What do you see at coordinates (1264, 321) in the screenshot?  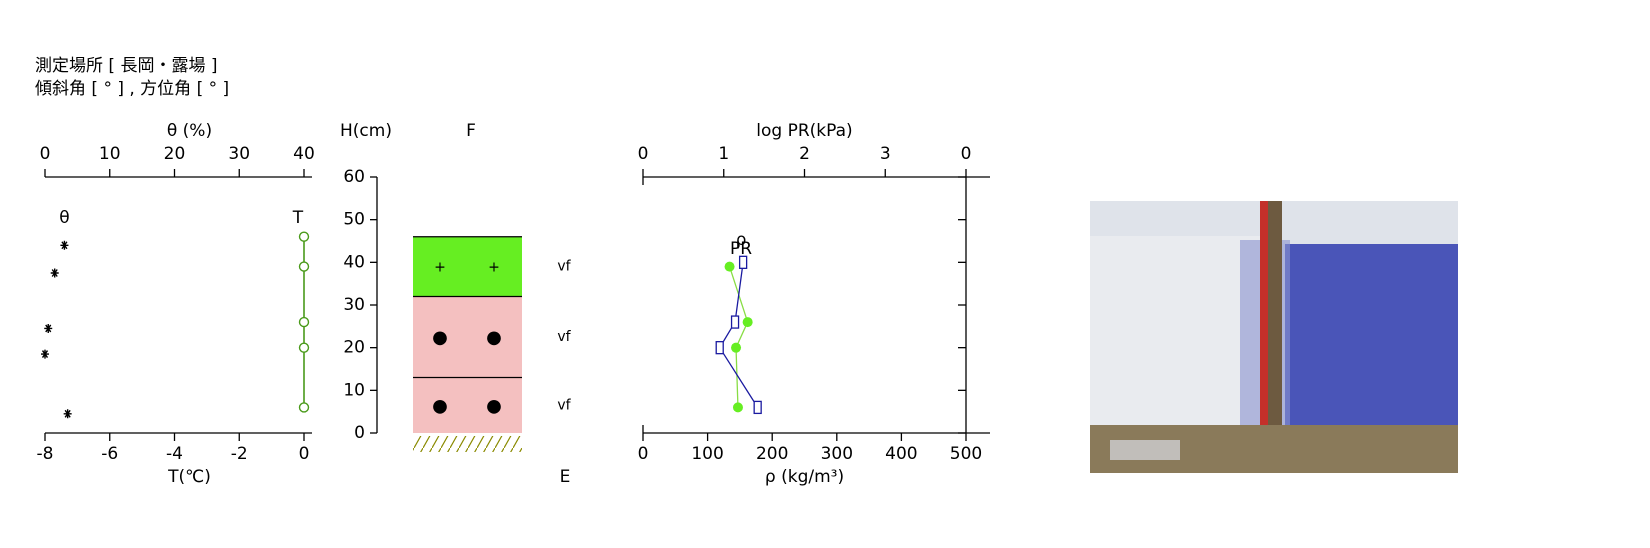 I see `photo-ruler` at bounding box center [1264, 321].